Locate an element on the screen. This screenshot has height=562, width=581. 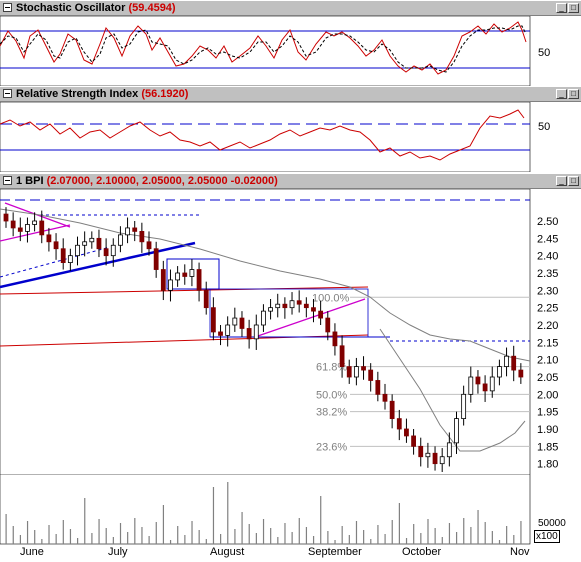
price-axis-label: 2.45 is located at coordinates (547, 239).